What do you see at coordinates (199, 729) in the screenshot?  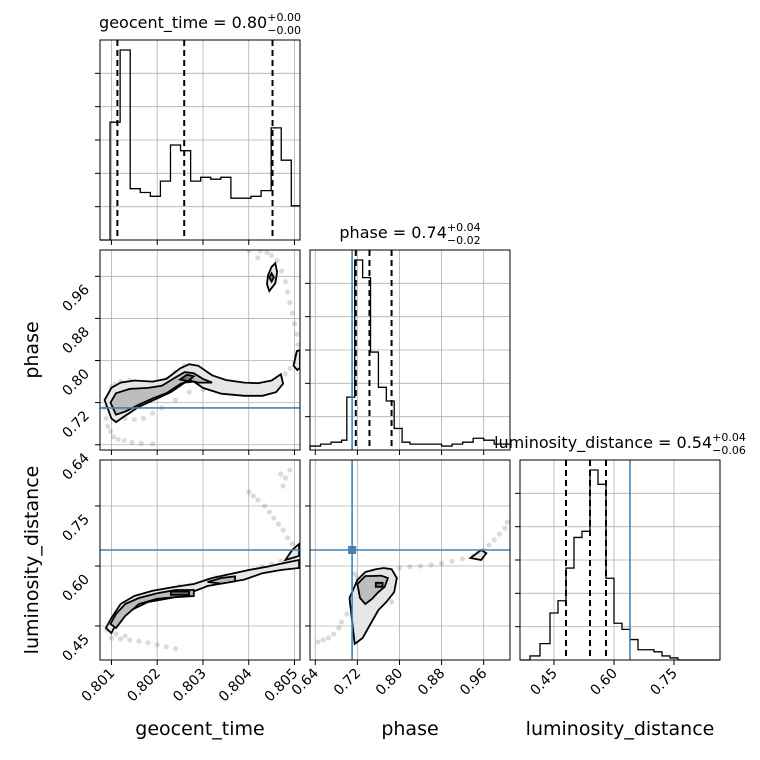 I see `x-axis-label-geocent_time: geocent_time` at bounding box center [199, 729].